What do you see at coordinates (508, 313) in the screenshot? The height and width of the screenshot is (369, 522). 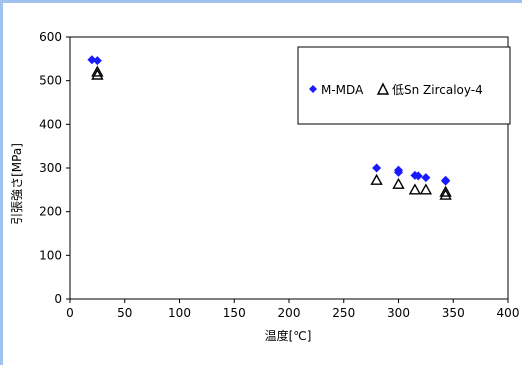 I see `x-tick-label: 400` at bounding box center [508, 313].